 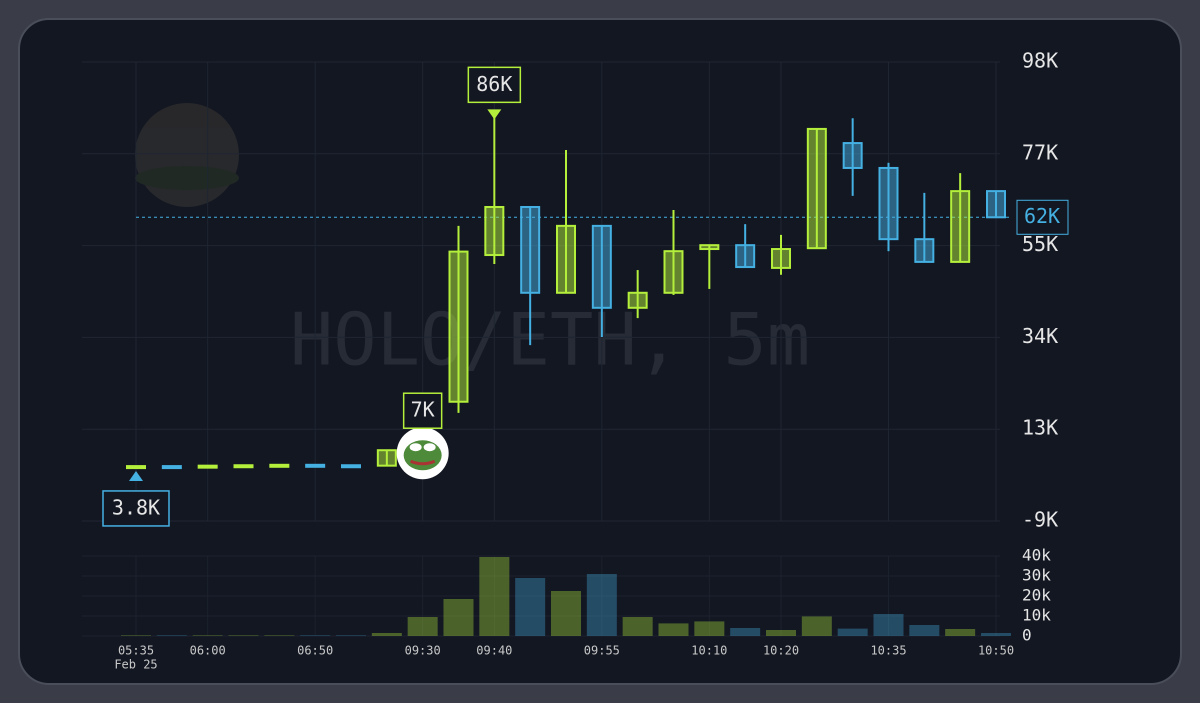 What do you see at coordinates (709, 651) in the screenshot?
I see `x-tick-label: 10:10` at bounding box center [709, 651].